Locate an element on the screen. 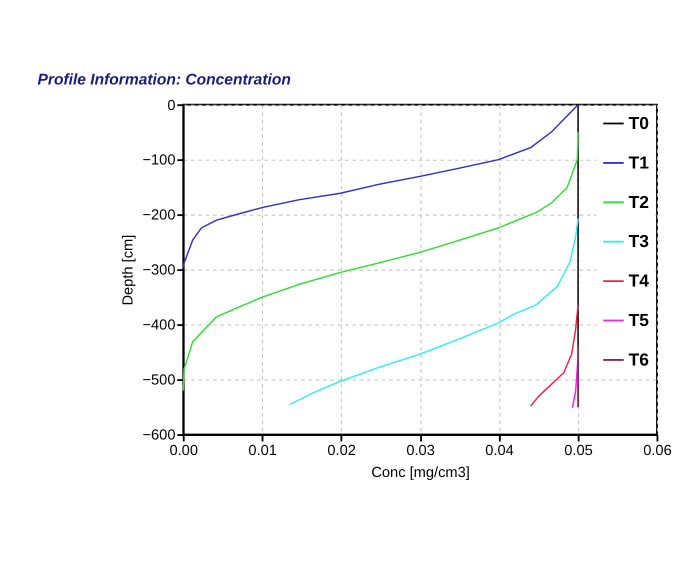 This screenshot has width=690, height=563. y-tick-label: −500 is located at coordinates (159, 380).